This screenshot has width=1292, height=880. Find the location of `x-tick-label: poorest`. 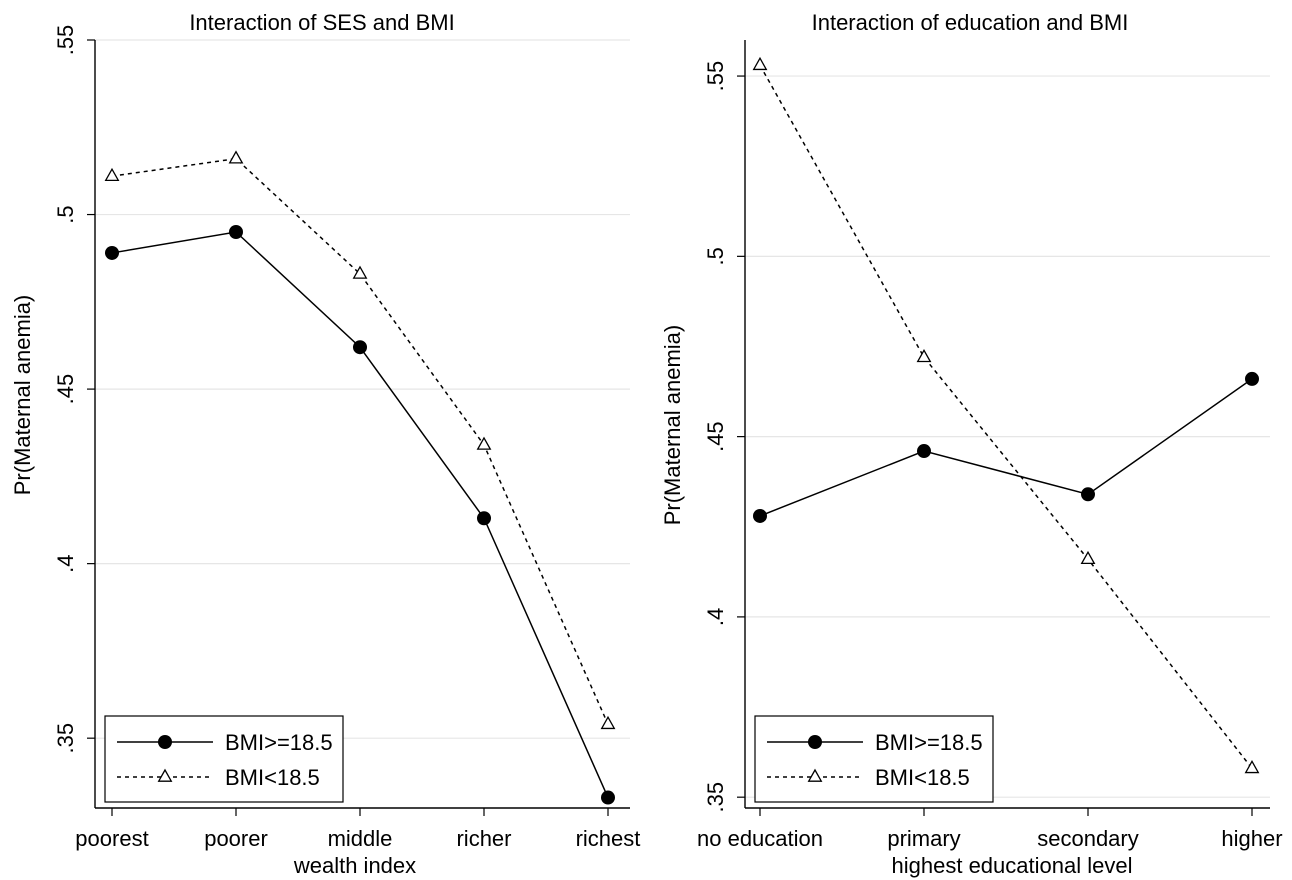

x-tick-label: poorest is located at coordinates (111, 838).